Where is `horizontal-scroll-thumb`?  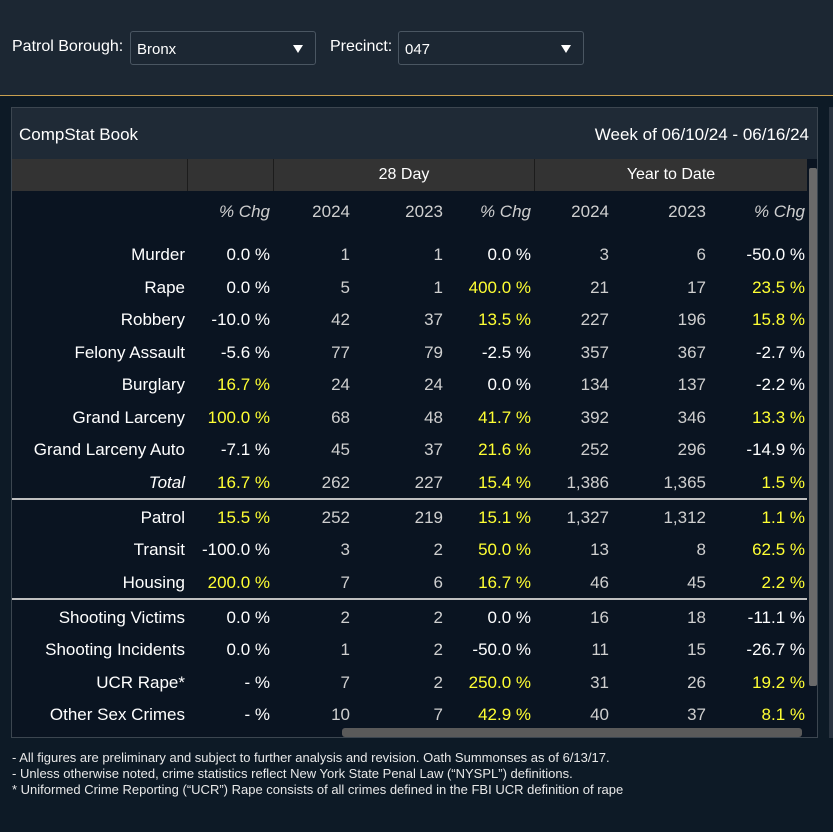 horizontal-scroll-thumb is located at coordinates (572, 732).